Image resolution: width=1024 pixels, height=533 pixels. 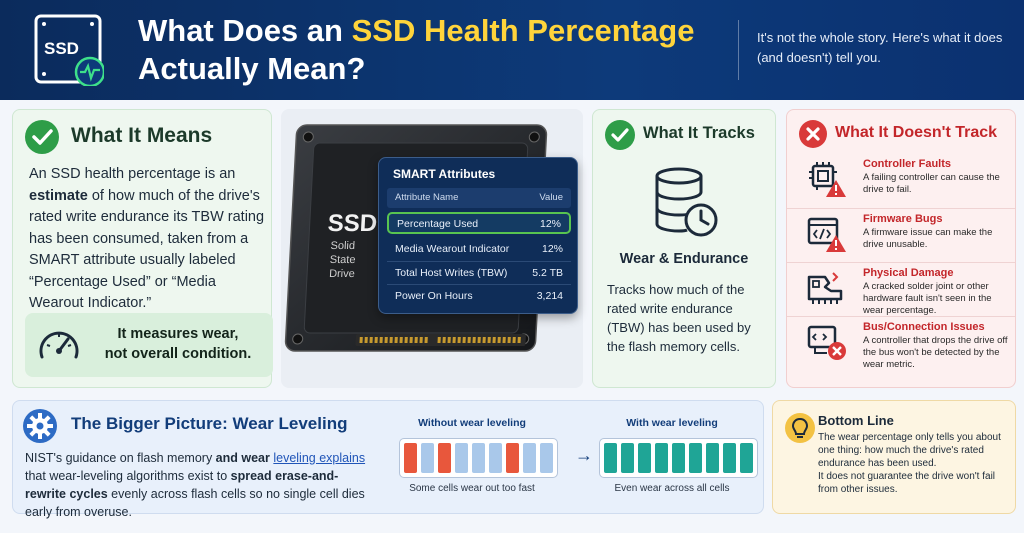 I want to click on svg-text: SSD, so click(x=61, y=48).